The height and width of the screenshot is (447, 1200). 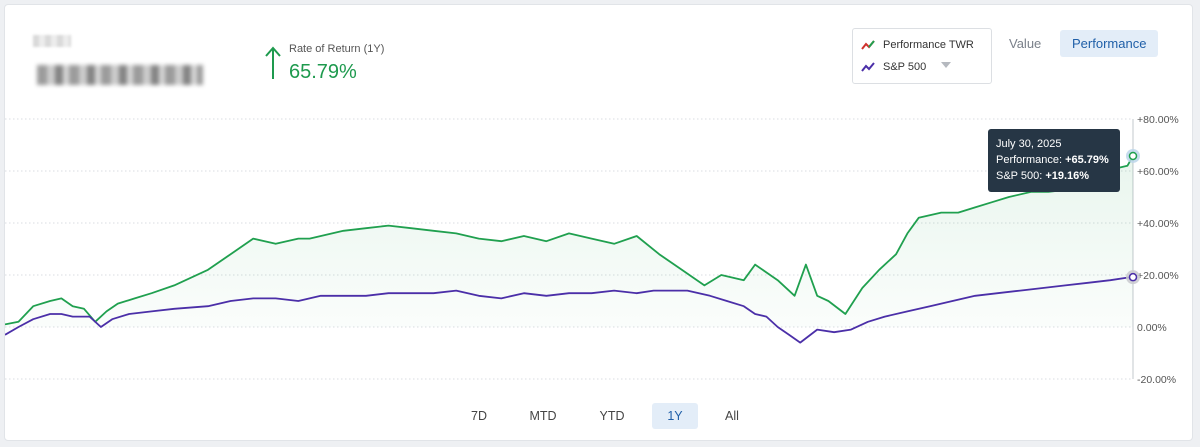 What do you see at coordinates (1158, 224) in the screenshot?
I see `y-tick-label: +40.00%` at bounding box center [1158, 224].